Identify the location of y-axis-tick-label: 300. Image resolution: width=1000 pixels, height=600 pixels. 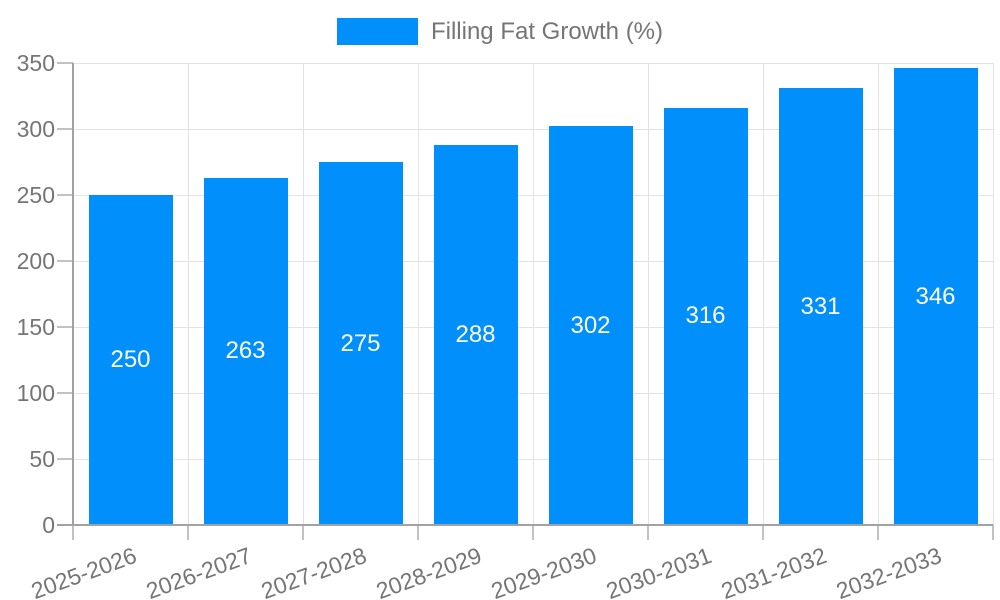
(35, 129).